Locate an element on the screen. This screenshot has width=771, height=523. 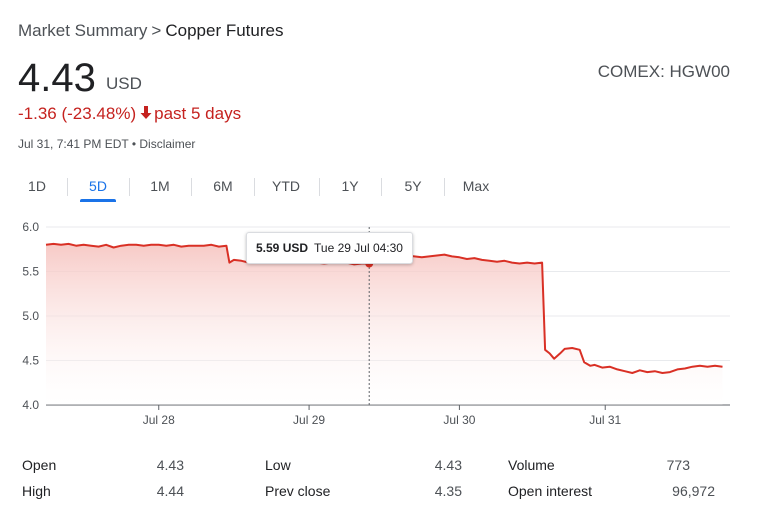
breadcrumb-current: Copper Futures is located at coordinates (224, 30).